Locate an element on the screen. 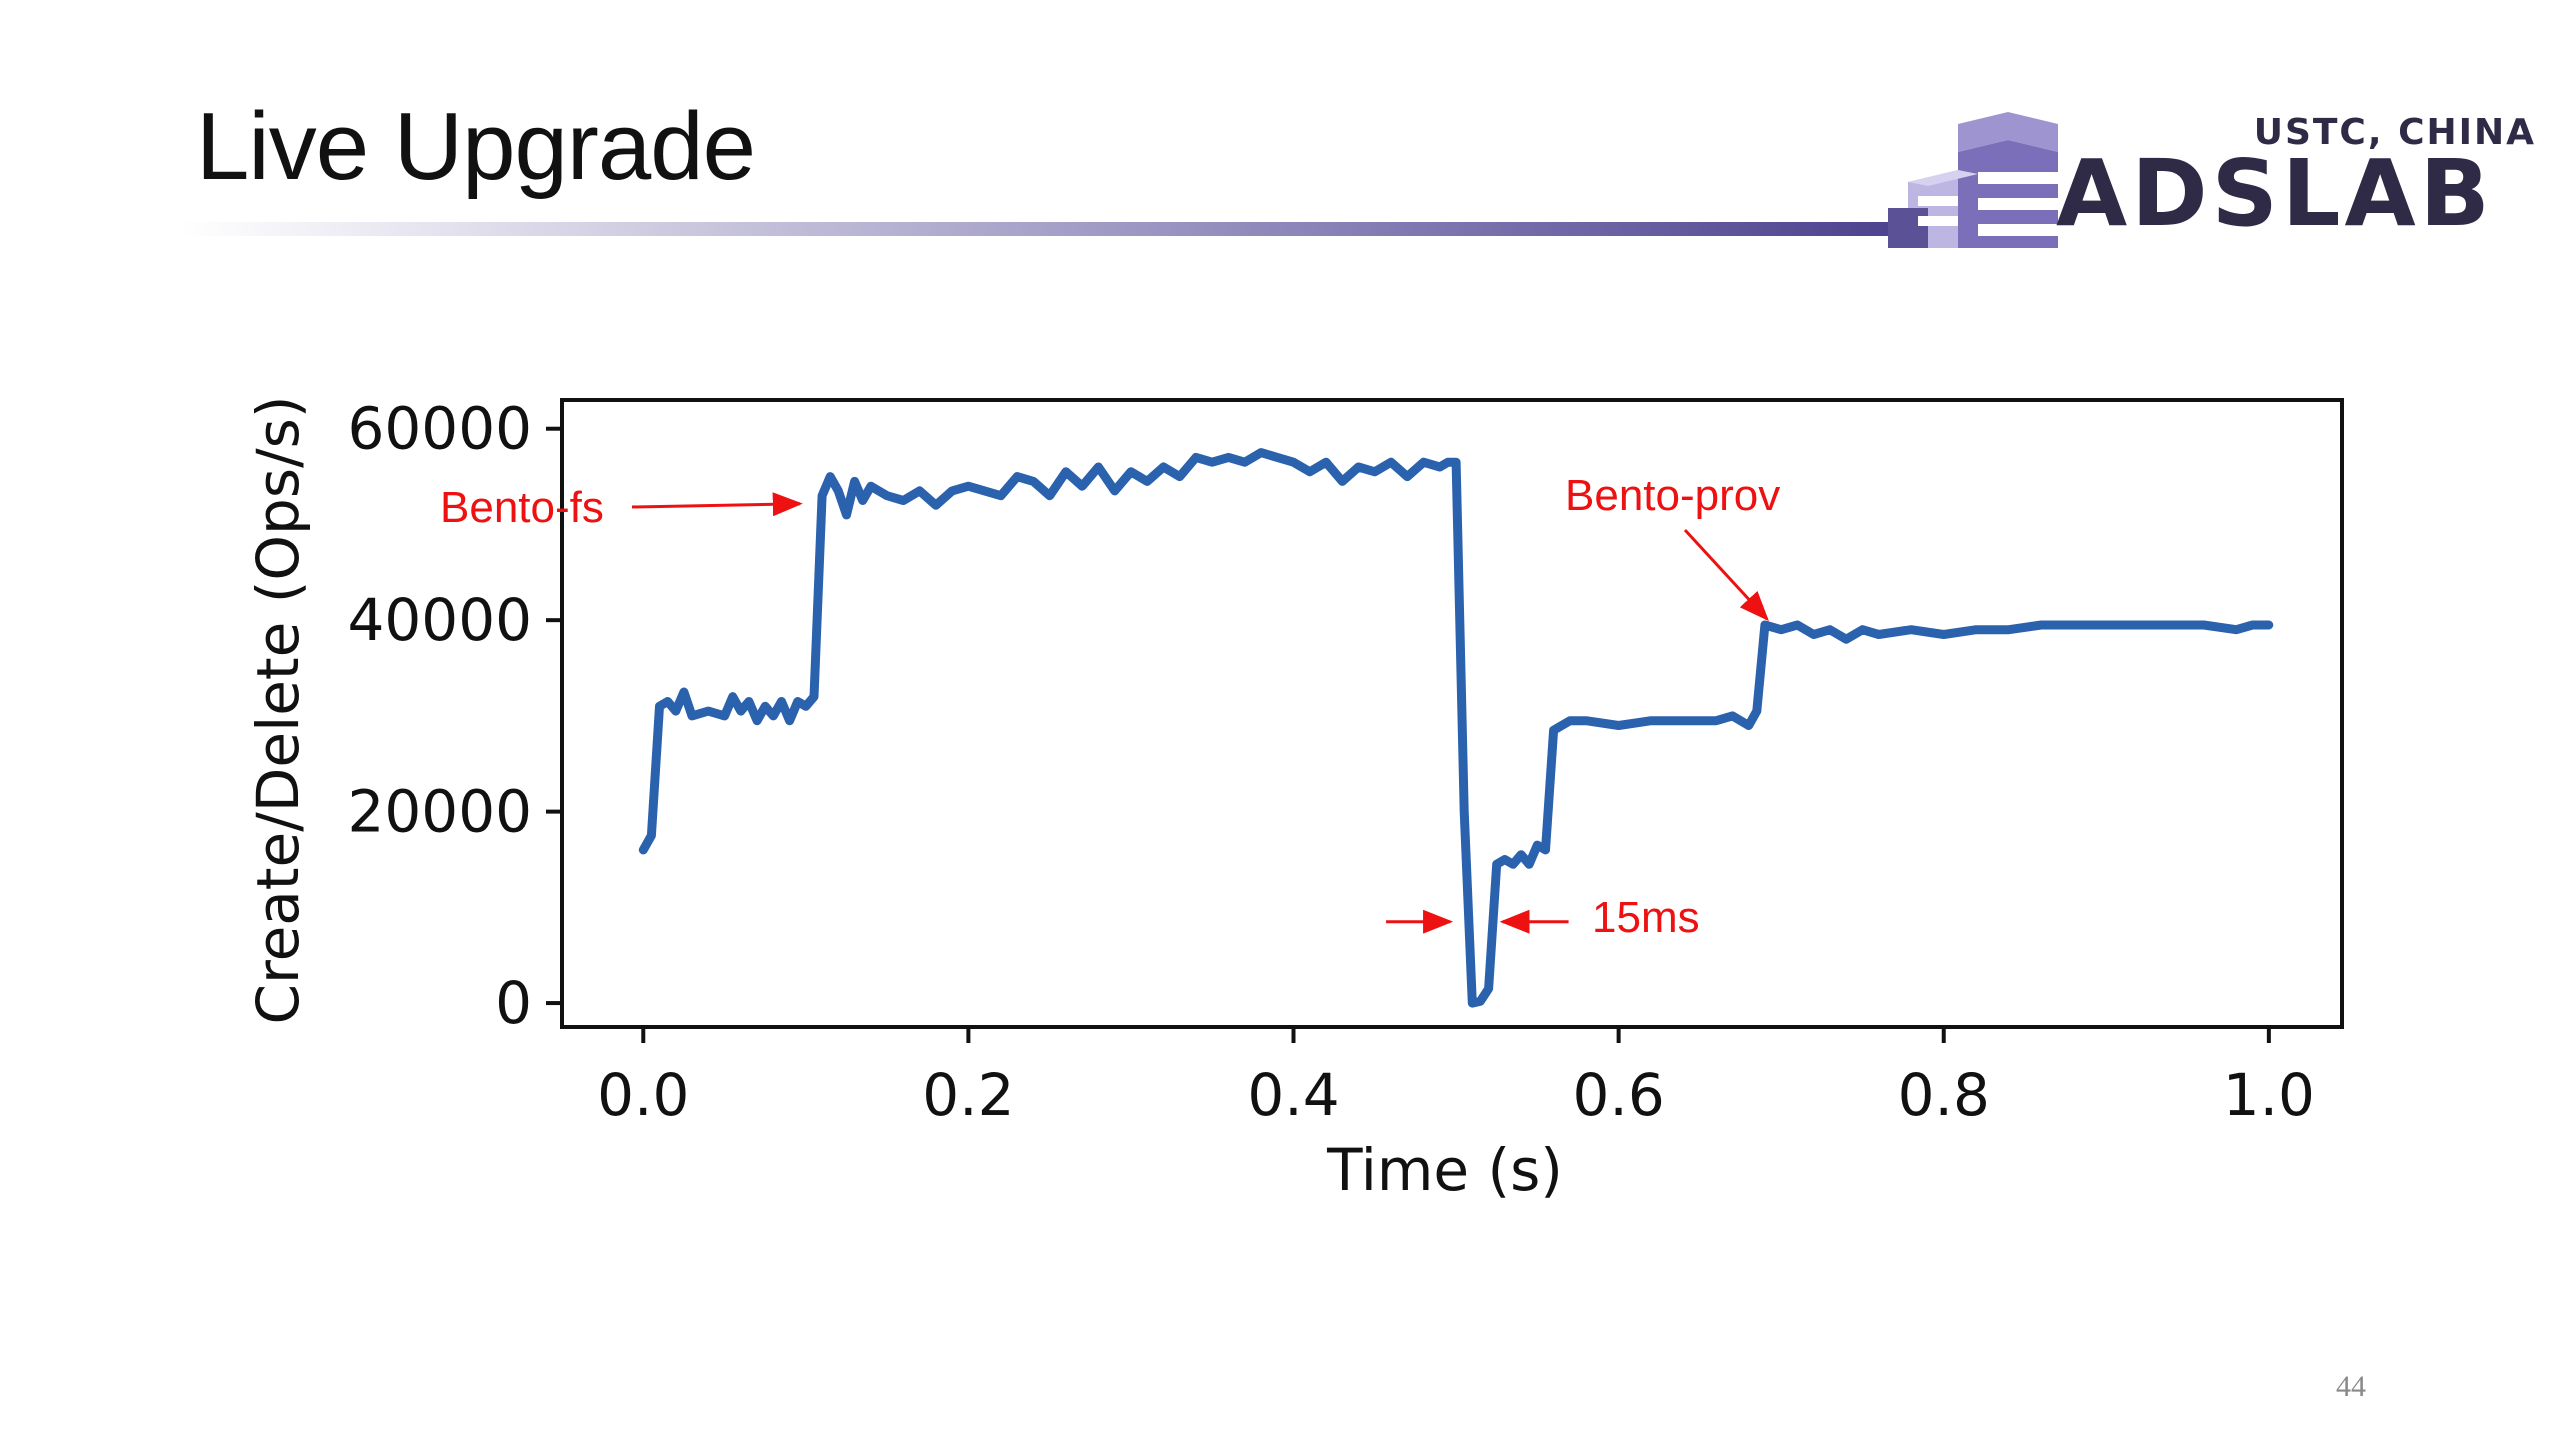 This screenshot has width=2560, height=1440. y-tick-label: 0 is located at coordinates (513, 1003).